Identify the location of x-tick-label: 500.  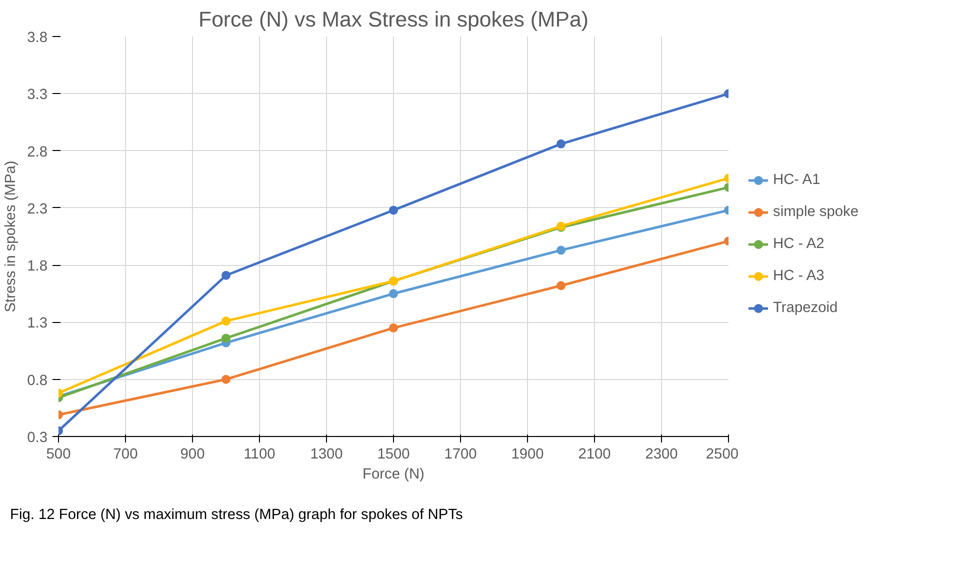
(58, 454).